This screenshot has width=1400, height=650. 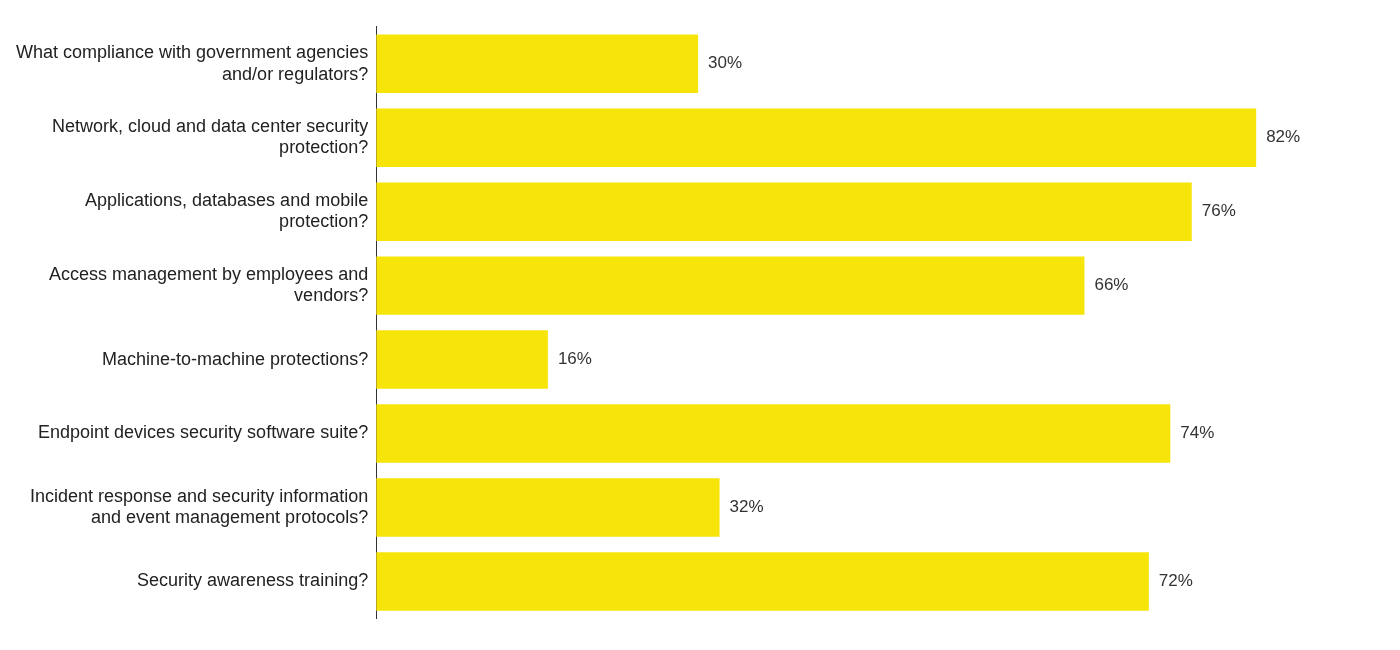 I want to click on y-tick-label: Security awareness training?, so click(x=253, y=580).